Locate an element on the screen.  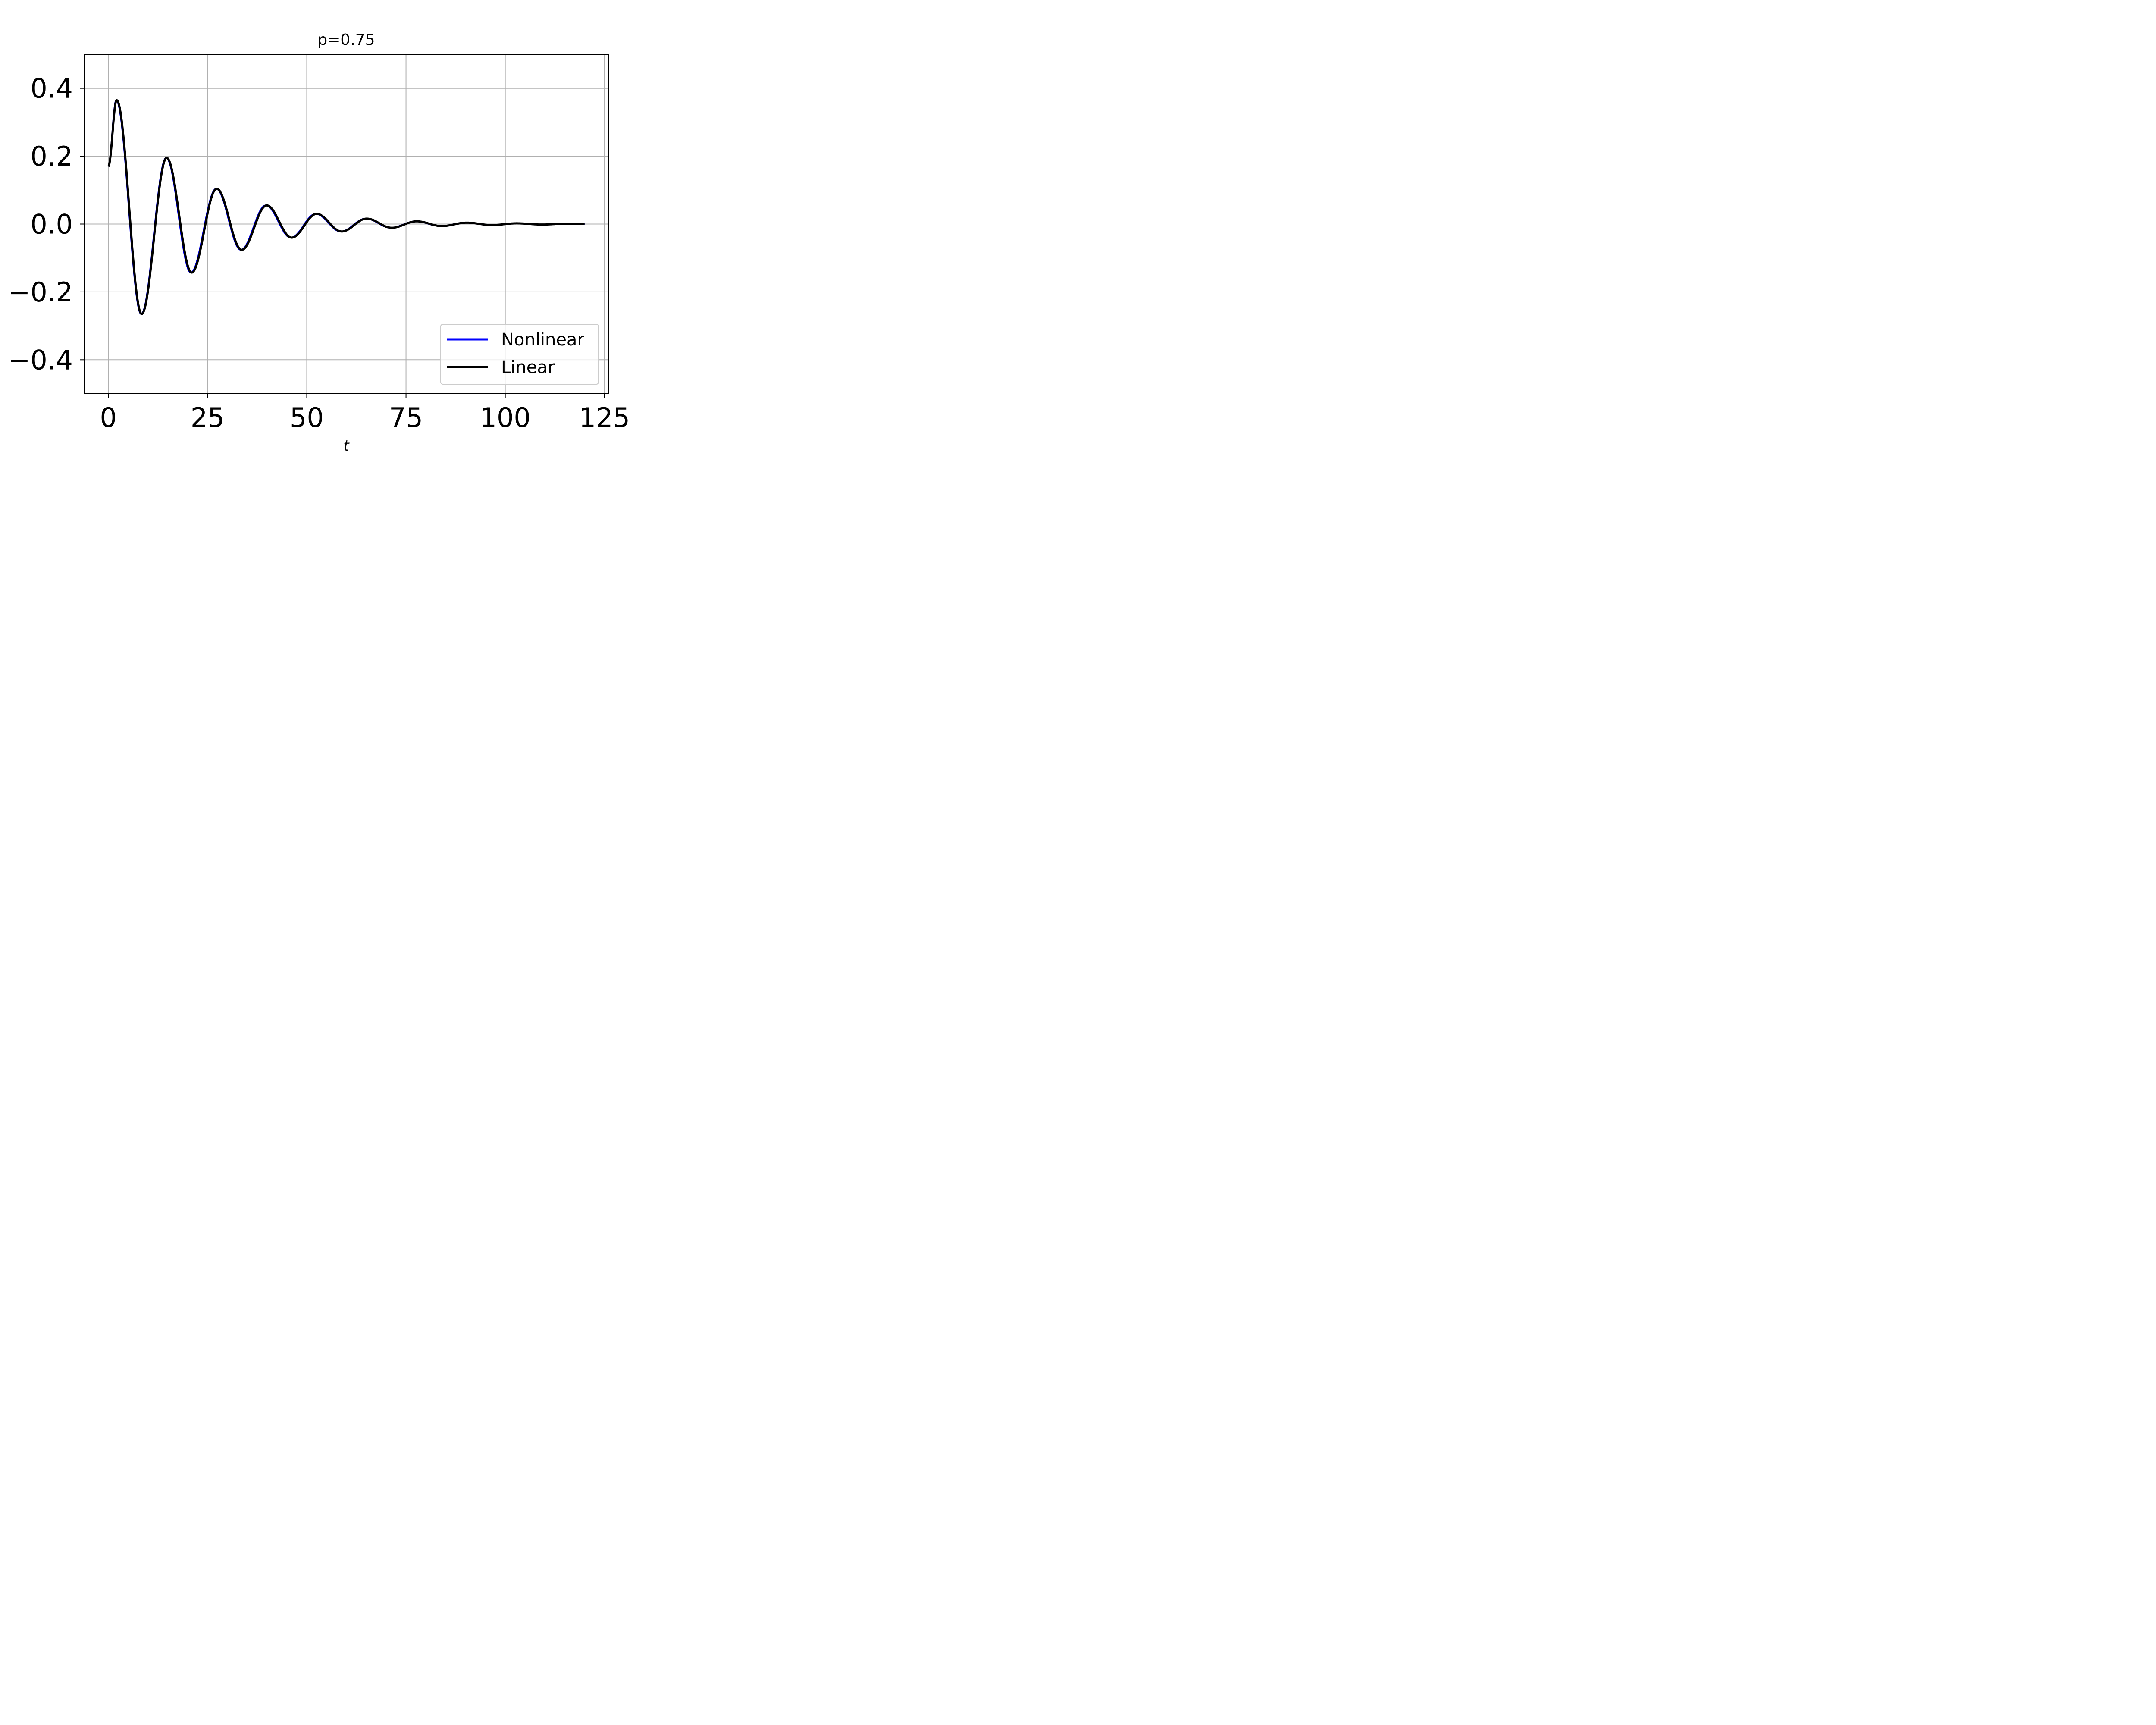
legend: Nonlinear Linear is located at coordinates (519, 354).